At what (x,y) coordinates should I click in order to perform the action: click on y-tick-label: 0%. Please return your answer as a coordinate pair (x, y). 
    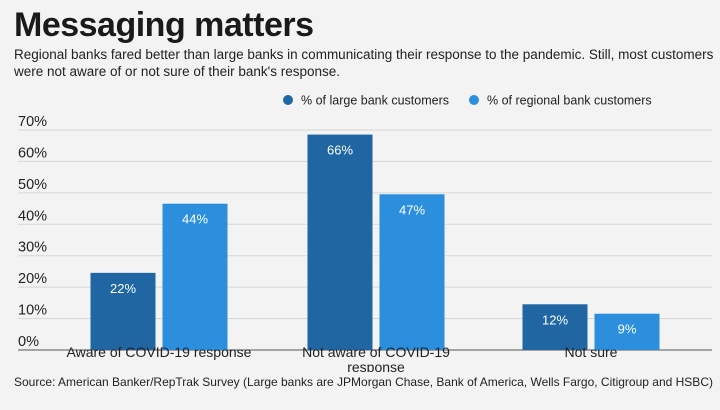
    Looking at the image, I should click on (28, 342).